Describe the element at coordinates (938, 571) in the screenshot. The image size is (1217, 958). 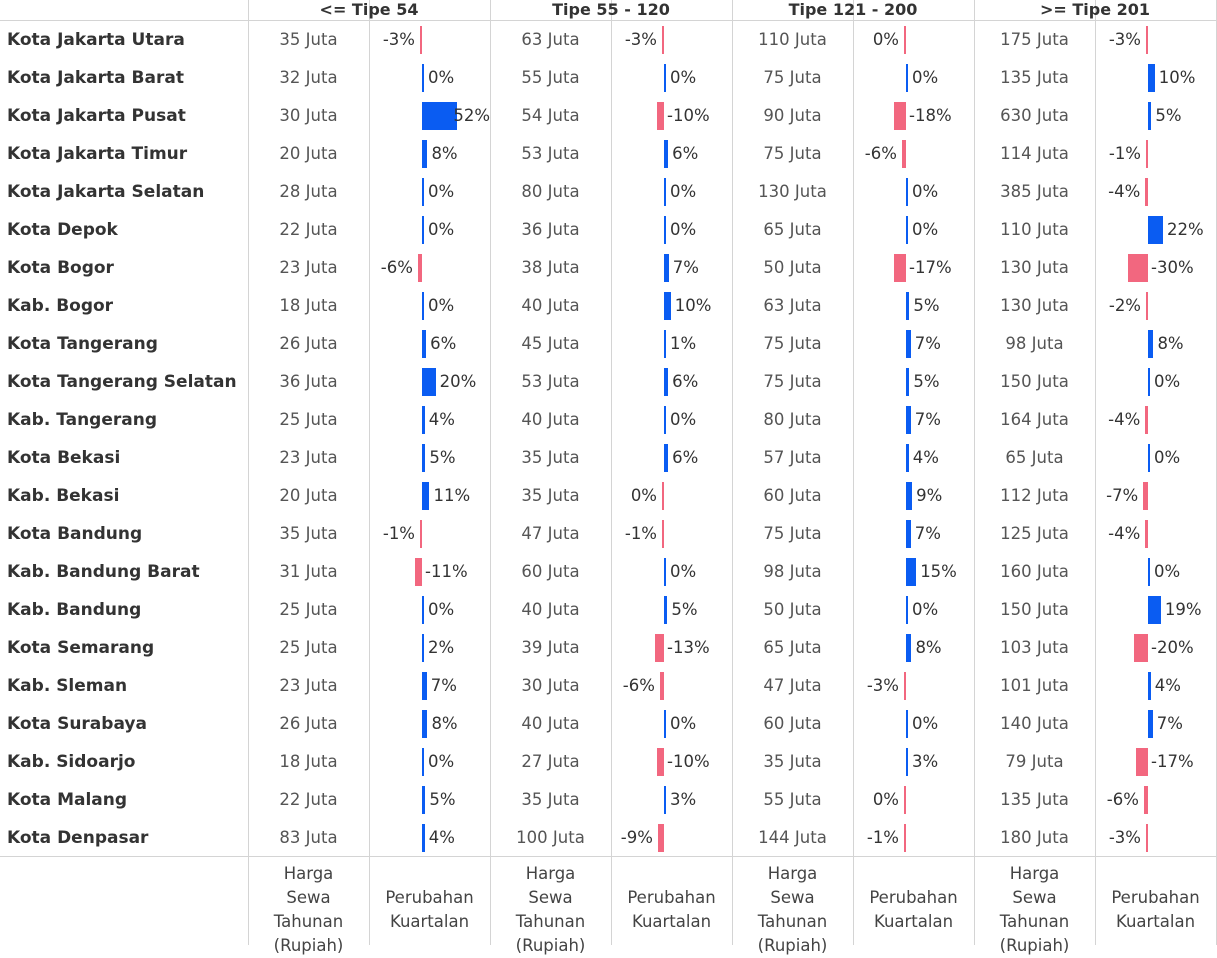
I see `change-label: 15%` at that location.